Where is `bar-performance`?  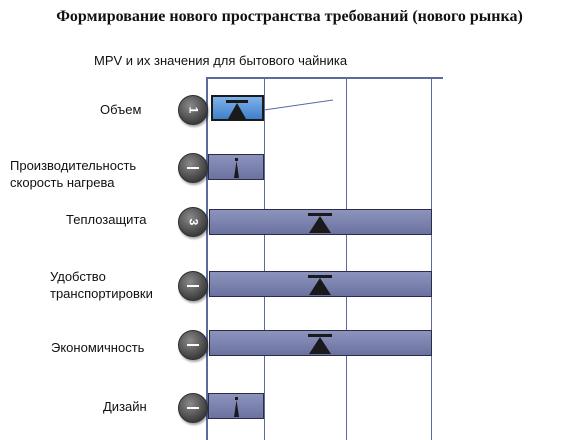
bar-performance is located at coordinates (236, 167).